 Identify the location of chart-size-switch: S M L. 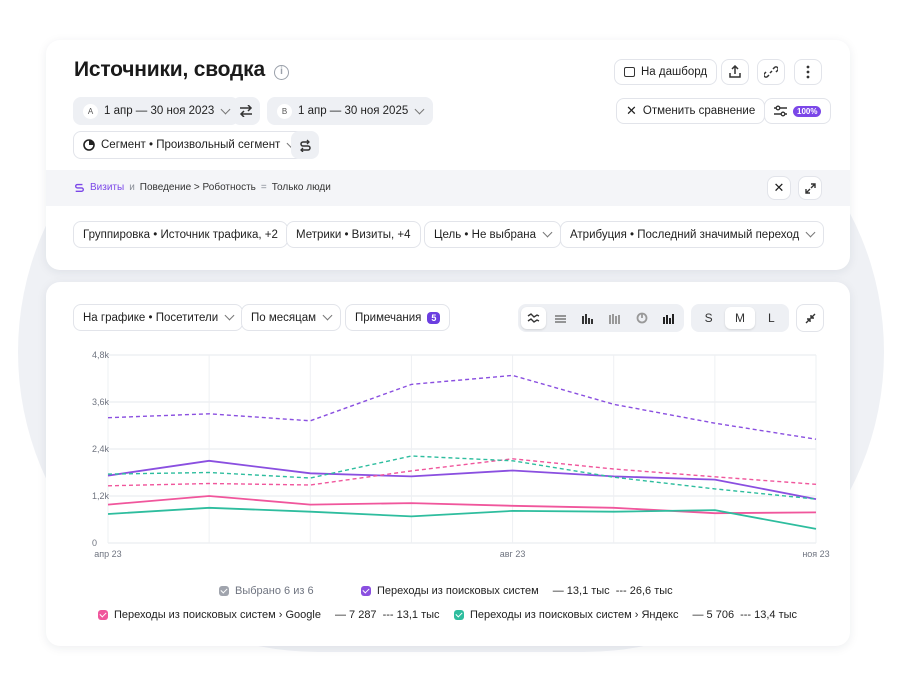
(740, 318).